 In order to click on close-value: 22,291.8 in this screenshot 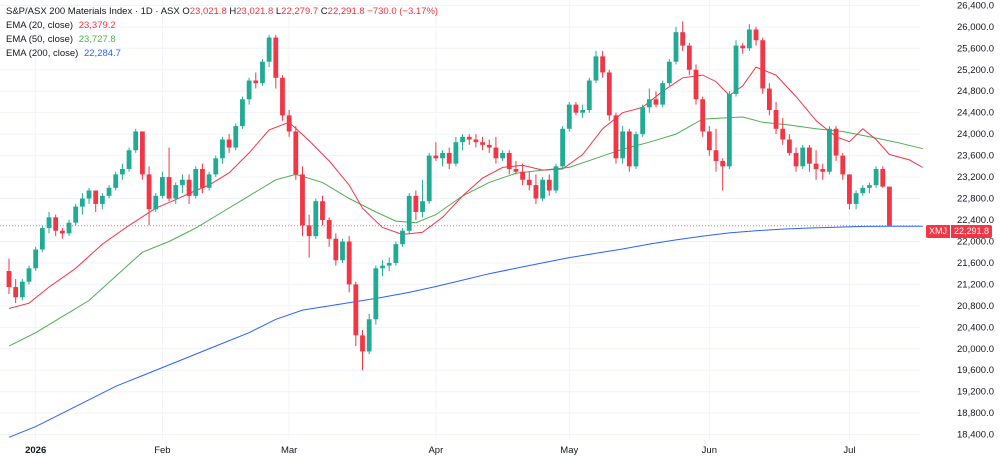, I will do `click(346, 11)`.